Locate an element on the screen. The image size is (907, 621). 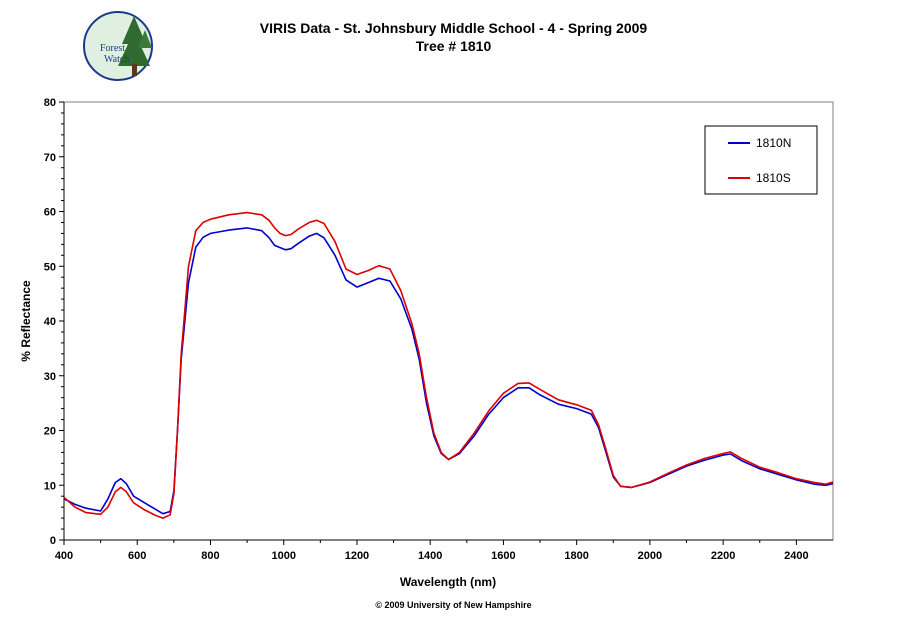
legend-box is located at coordinates (761, 160).